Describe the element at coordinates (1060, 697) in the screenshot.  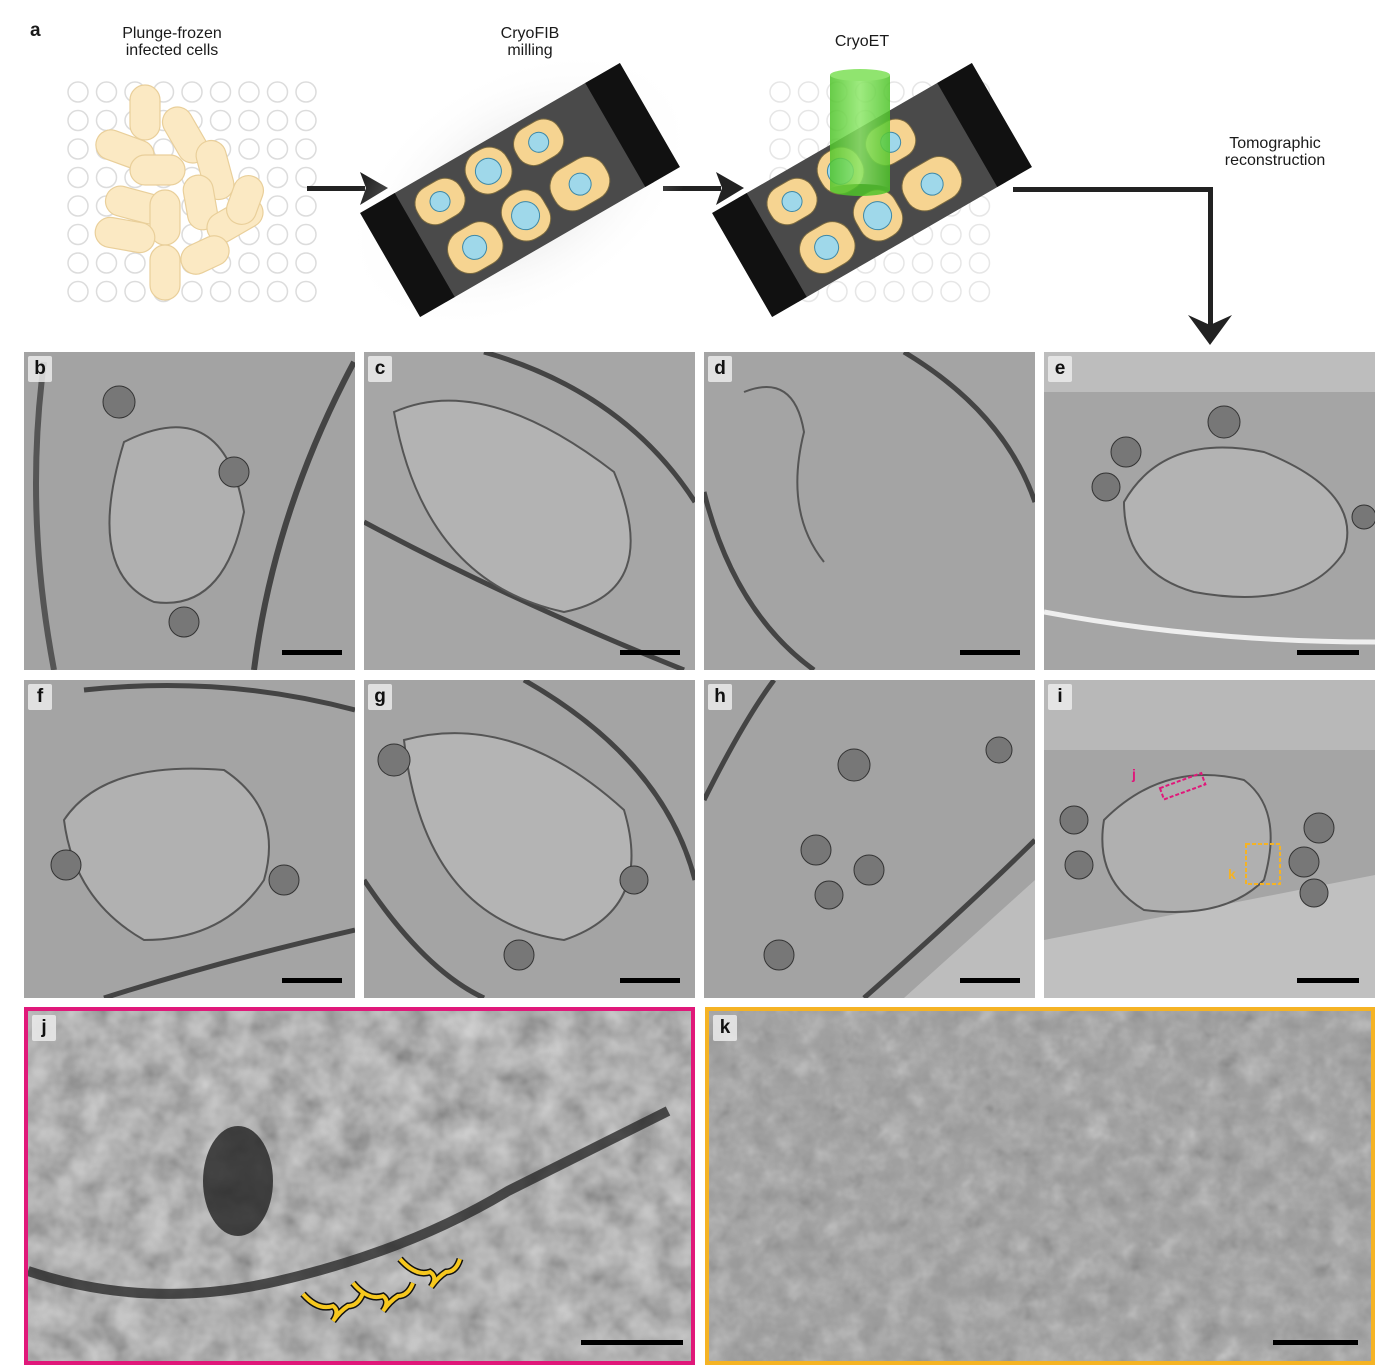
I see `panel-label-i: i` at that location.